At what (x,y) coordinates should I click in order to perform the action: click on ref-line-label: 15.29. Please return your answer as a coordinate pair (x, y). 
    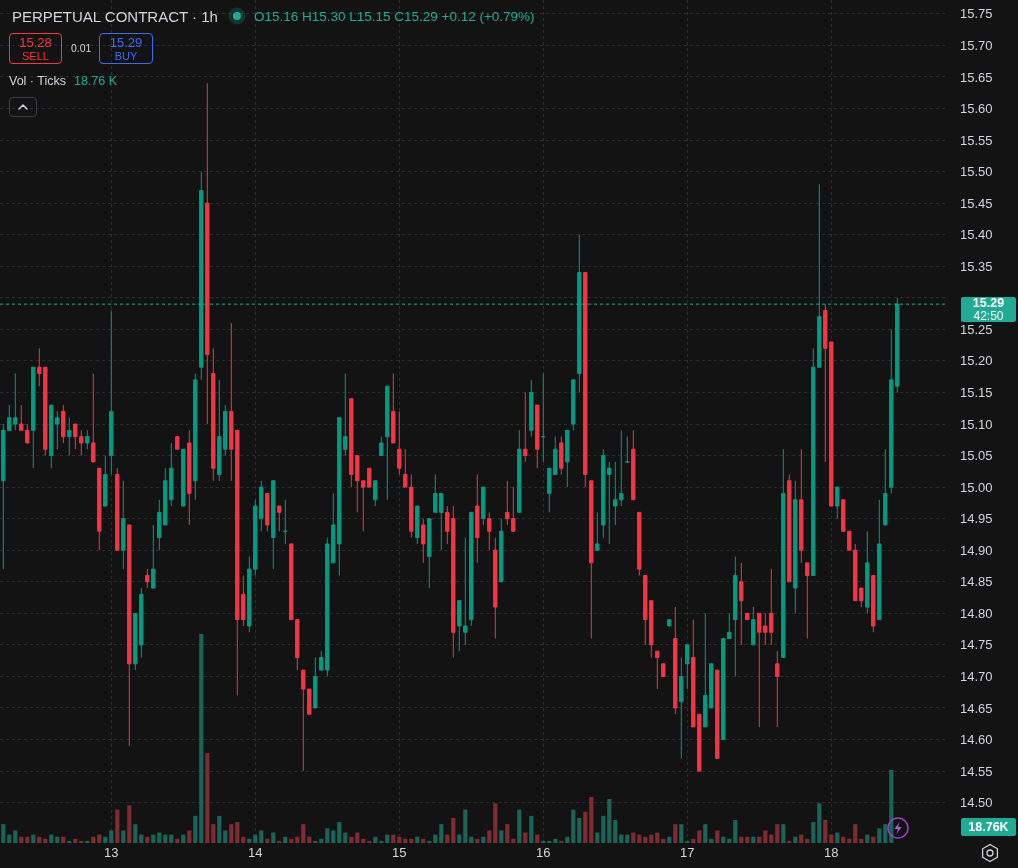
    Looking at the image, I should click on (988, 303).